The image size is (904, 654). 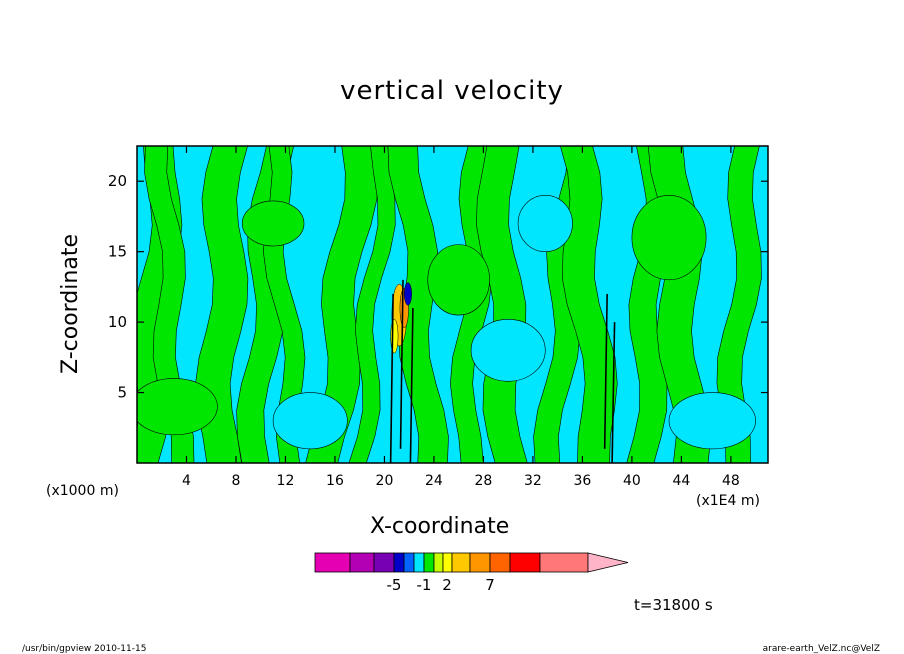 What do you see at coordinates (117, 181) in the screenshot?
I see `y-tick-label: 20` at bounding box center [117, 181].